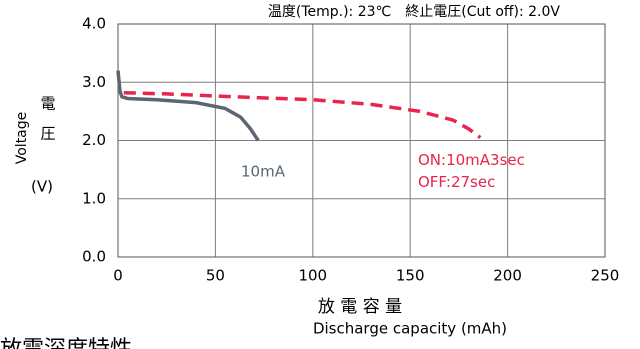 This screenshot has width=640, height=349. Describe the element at coordinates (94, 140) in the screenshot. I see `y-tick-label: 2.0` at that location.